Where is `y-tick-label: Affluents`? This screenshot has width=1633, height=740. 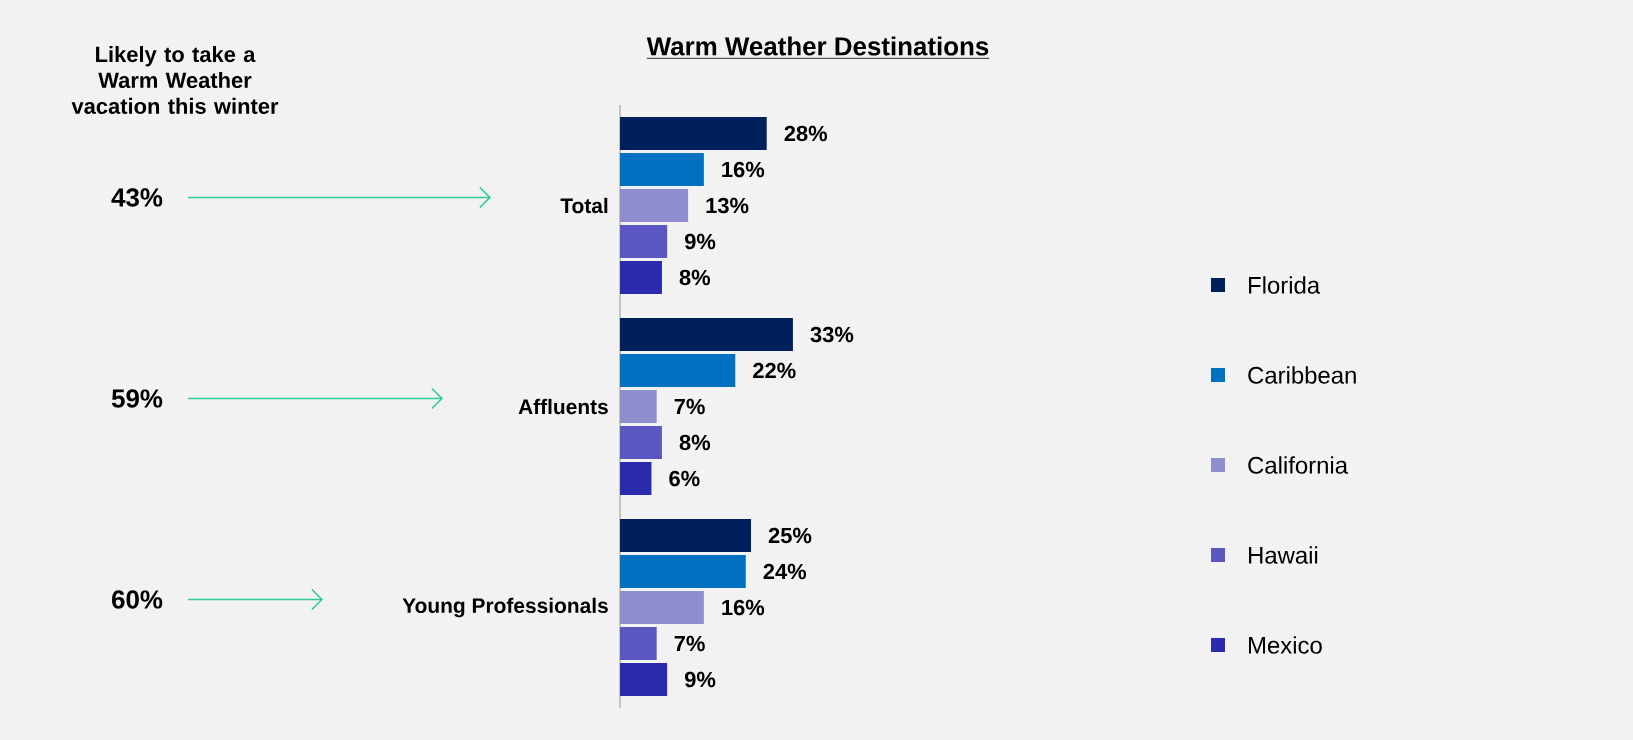
y-tick-label: Affluents is located at coordinates (563, 406).